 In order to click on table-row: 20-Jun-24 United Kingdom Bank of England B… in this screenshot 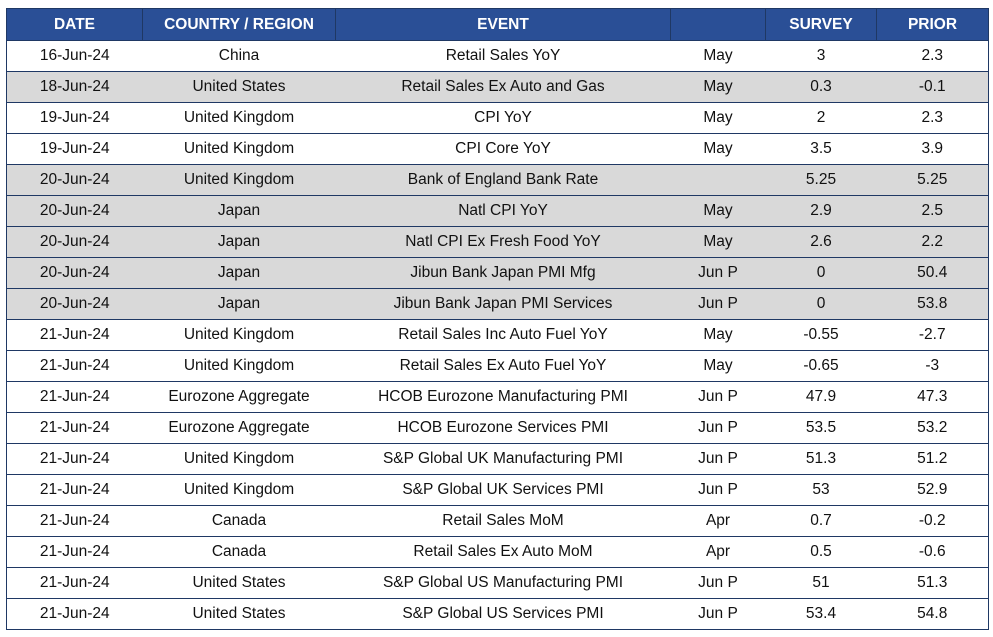, I will do `click(497, 180)`.